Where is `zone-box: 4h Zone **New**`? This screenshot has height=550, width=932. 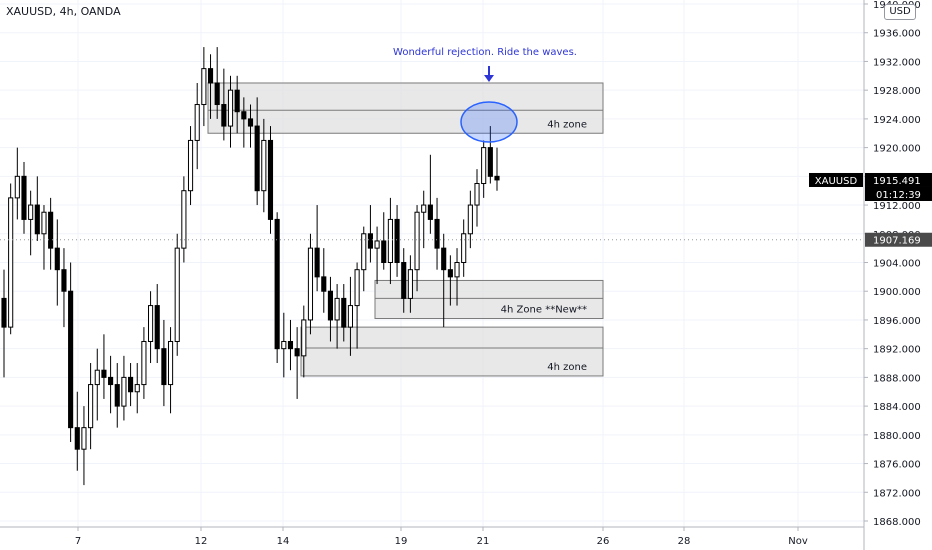
zone-box: 4h Zone **New** is located at coordinates (489, 299).